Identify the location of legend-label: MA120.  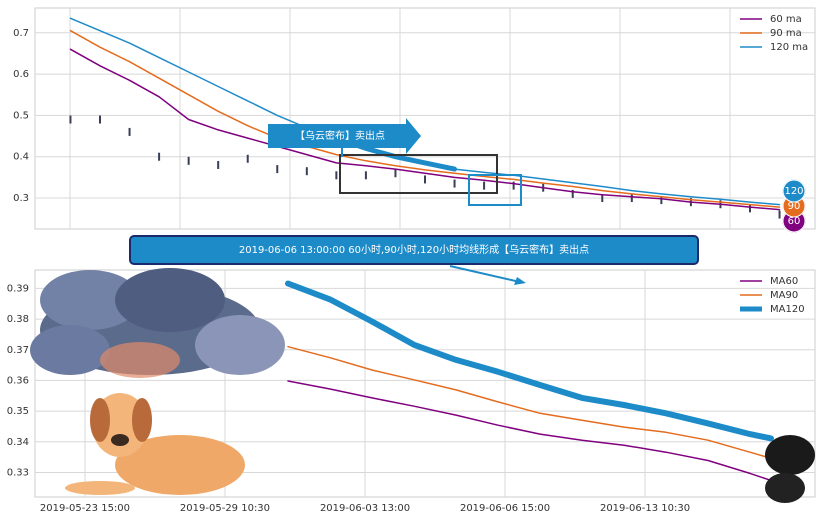
(787, 309).